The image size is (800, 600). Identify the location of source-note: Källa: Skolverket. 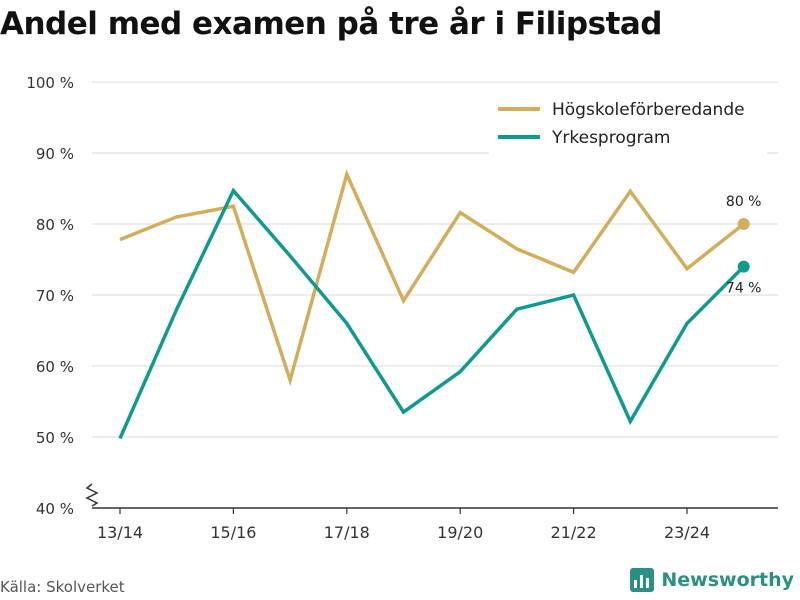
(62, 587).